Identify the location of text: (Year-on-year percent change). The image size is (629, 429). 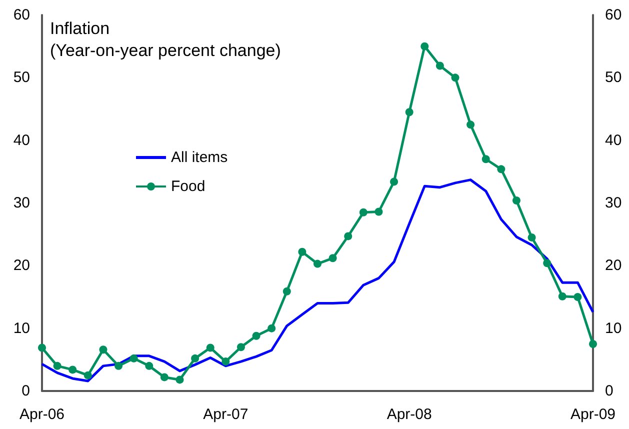
(165, 50).